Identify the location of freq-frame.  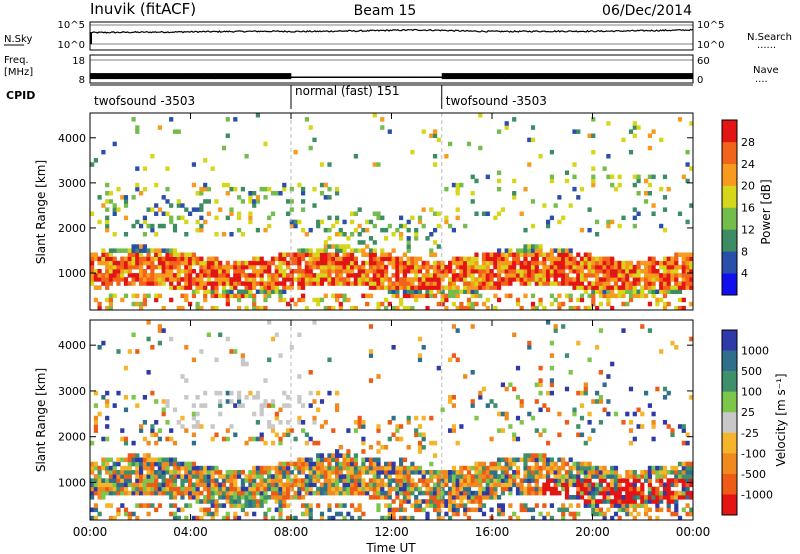
(391, 69).